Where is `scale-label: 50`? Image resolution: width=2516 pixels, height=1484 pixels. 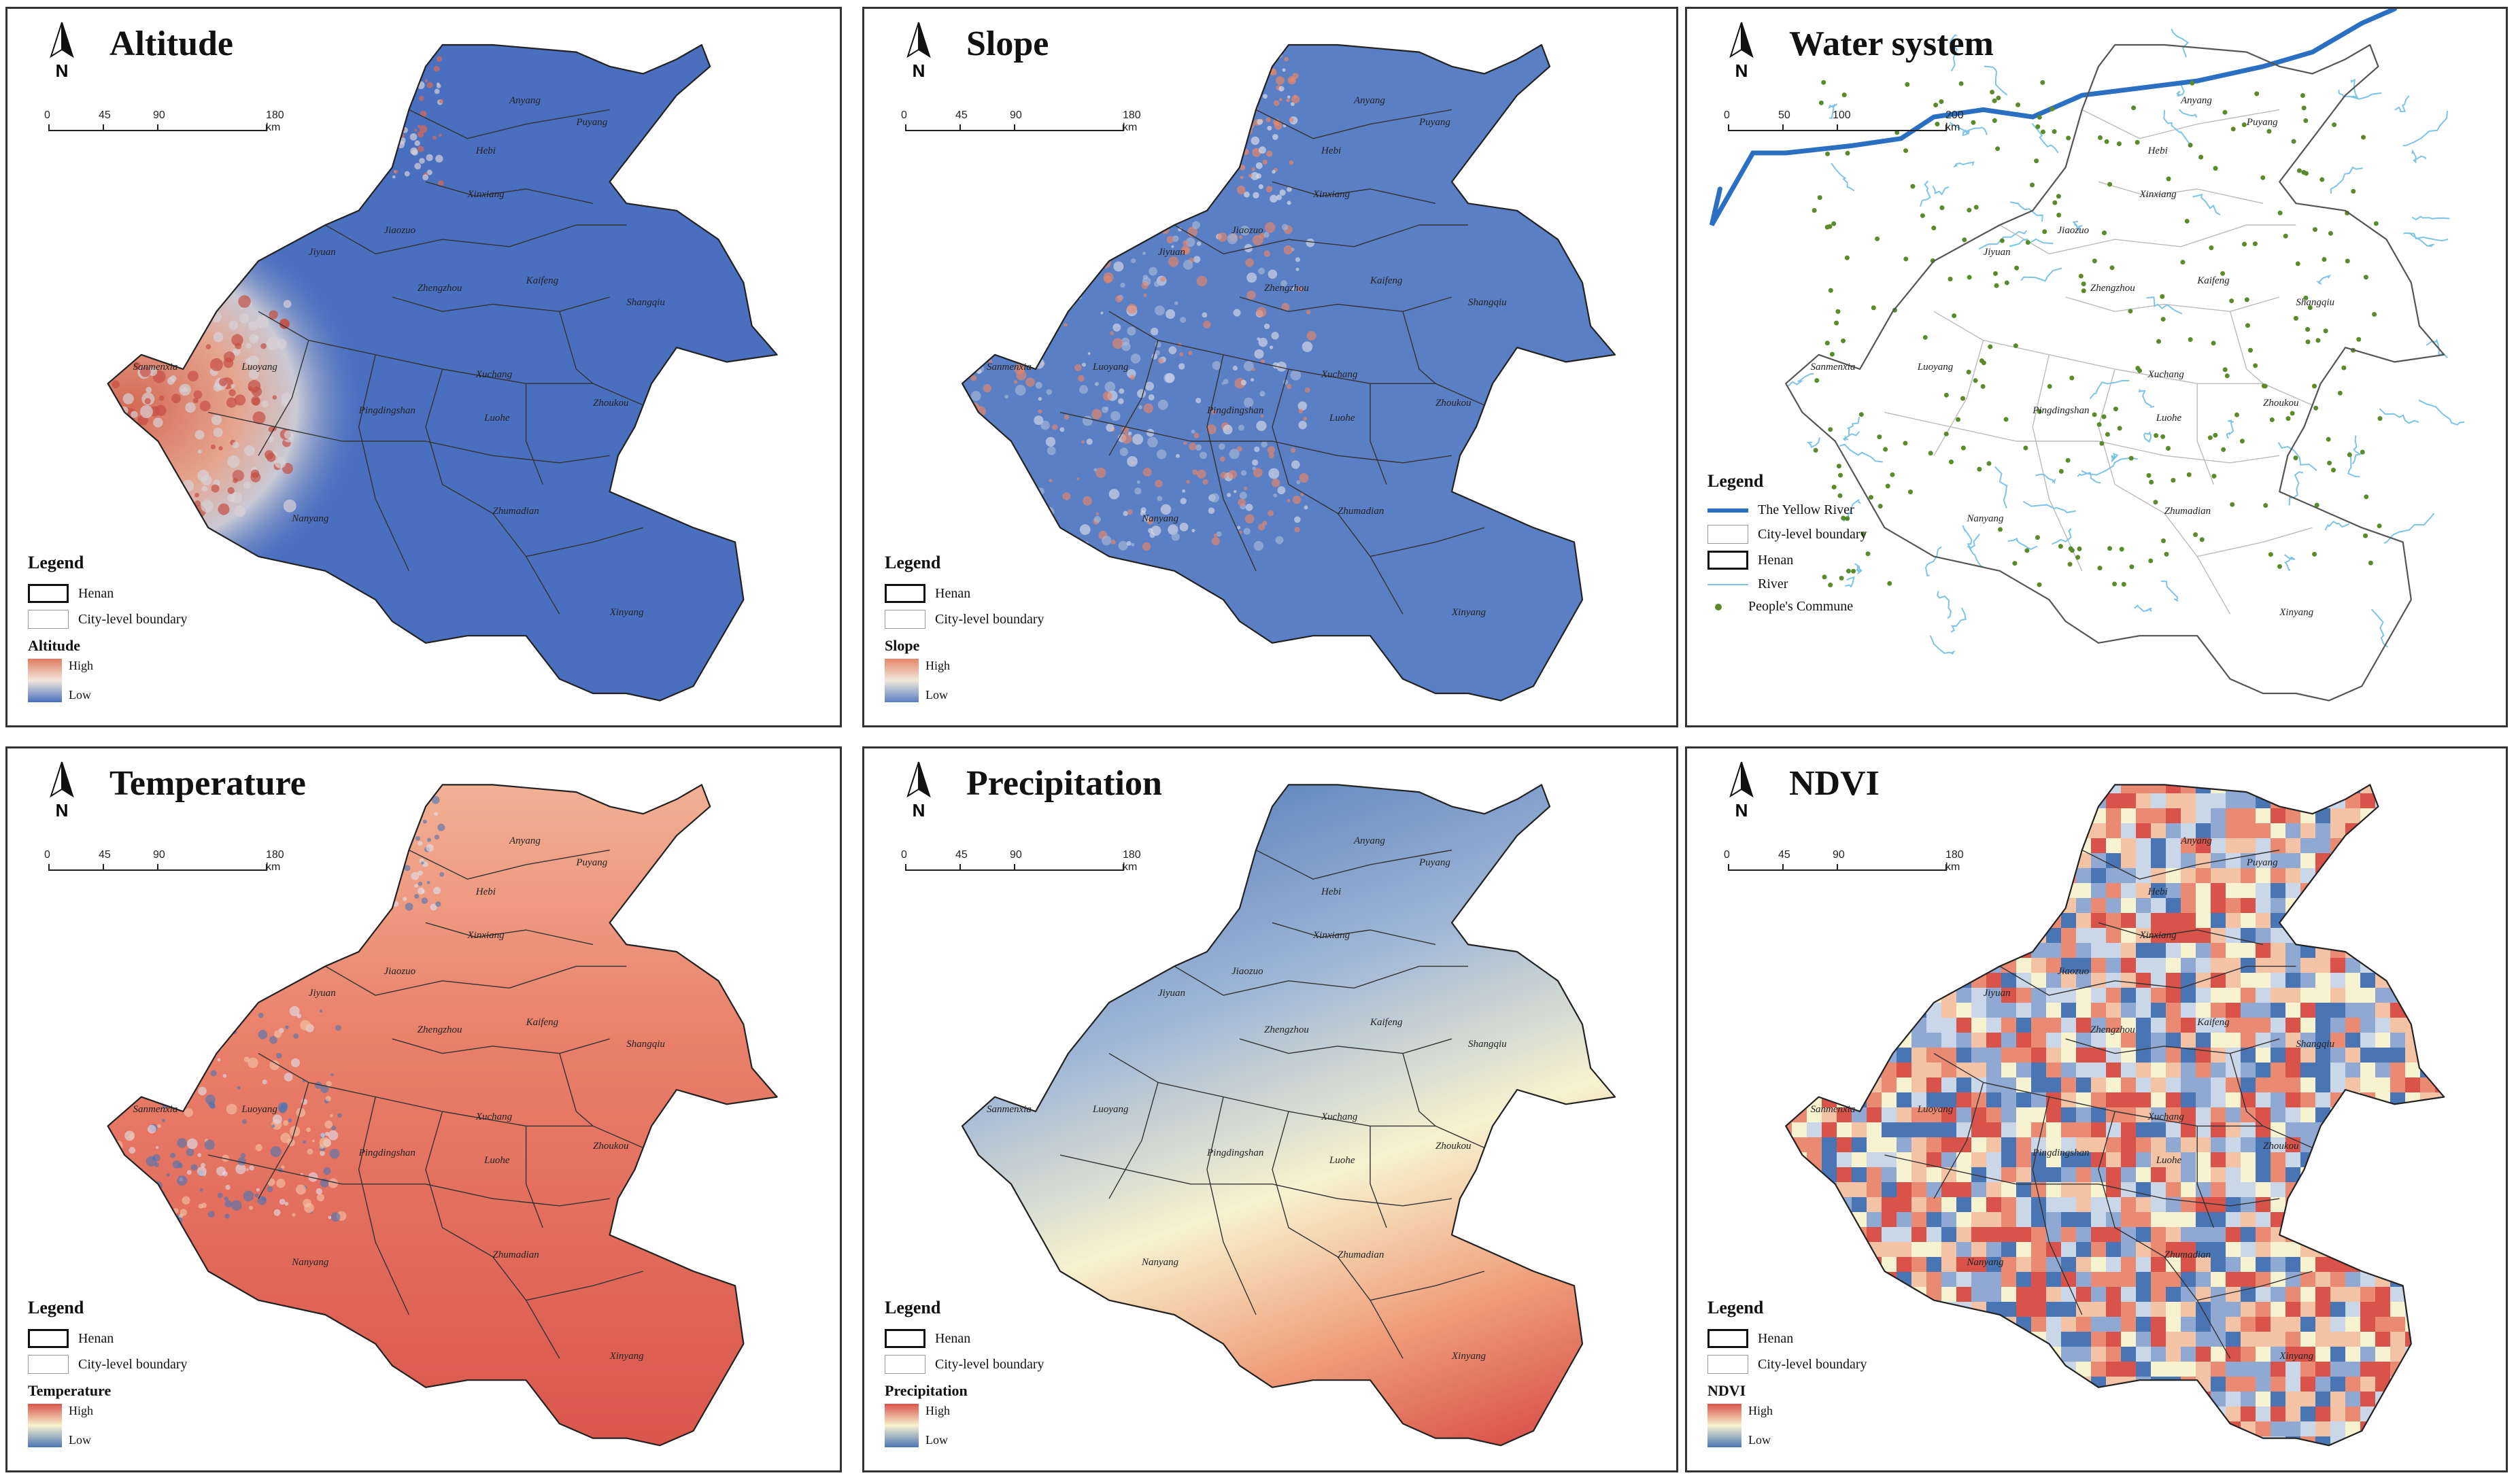
scale-label: 50 is located at coordinates (1784, 115).